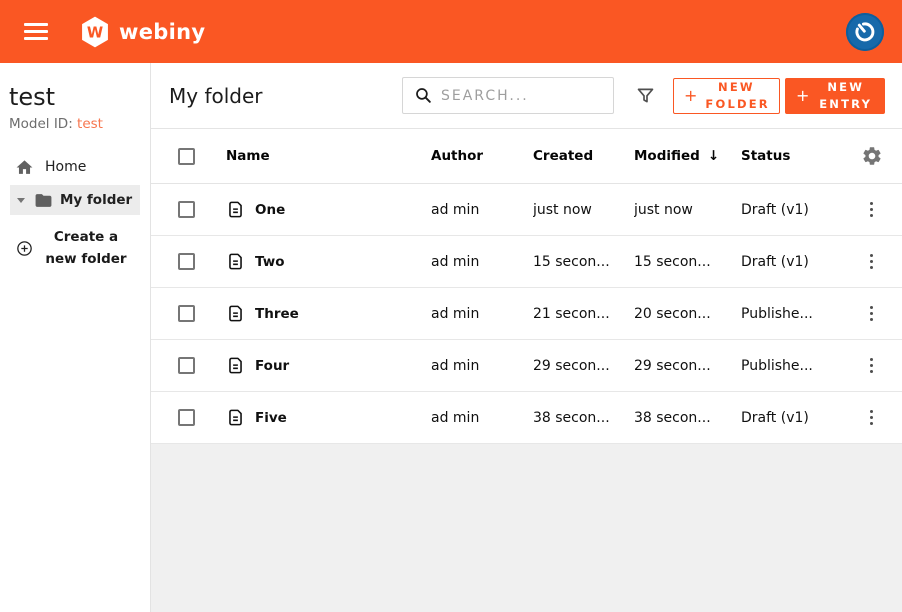  Describe the element at coordinates (726, 95) in the screenshot. I see `new-folder-button: + NEW FOLDER` at that location.